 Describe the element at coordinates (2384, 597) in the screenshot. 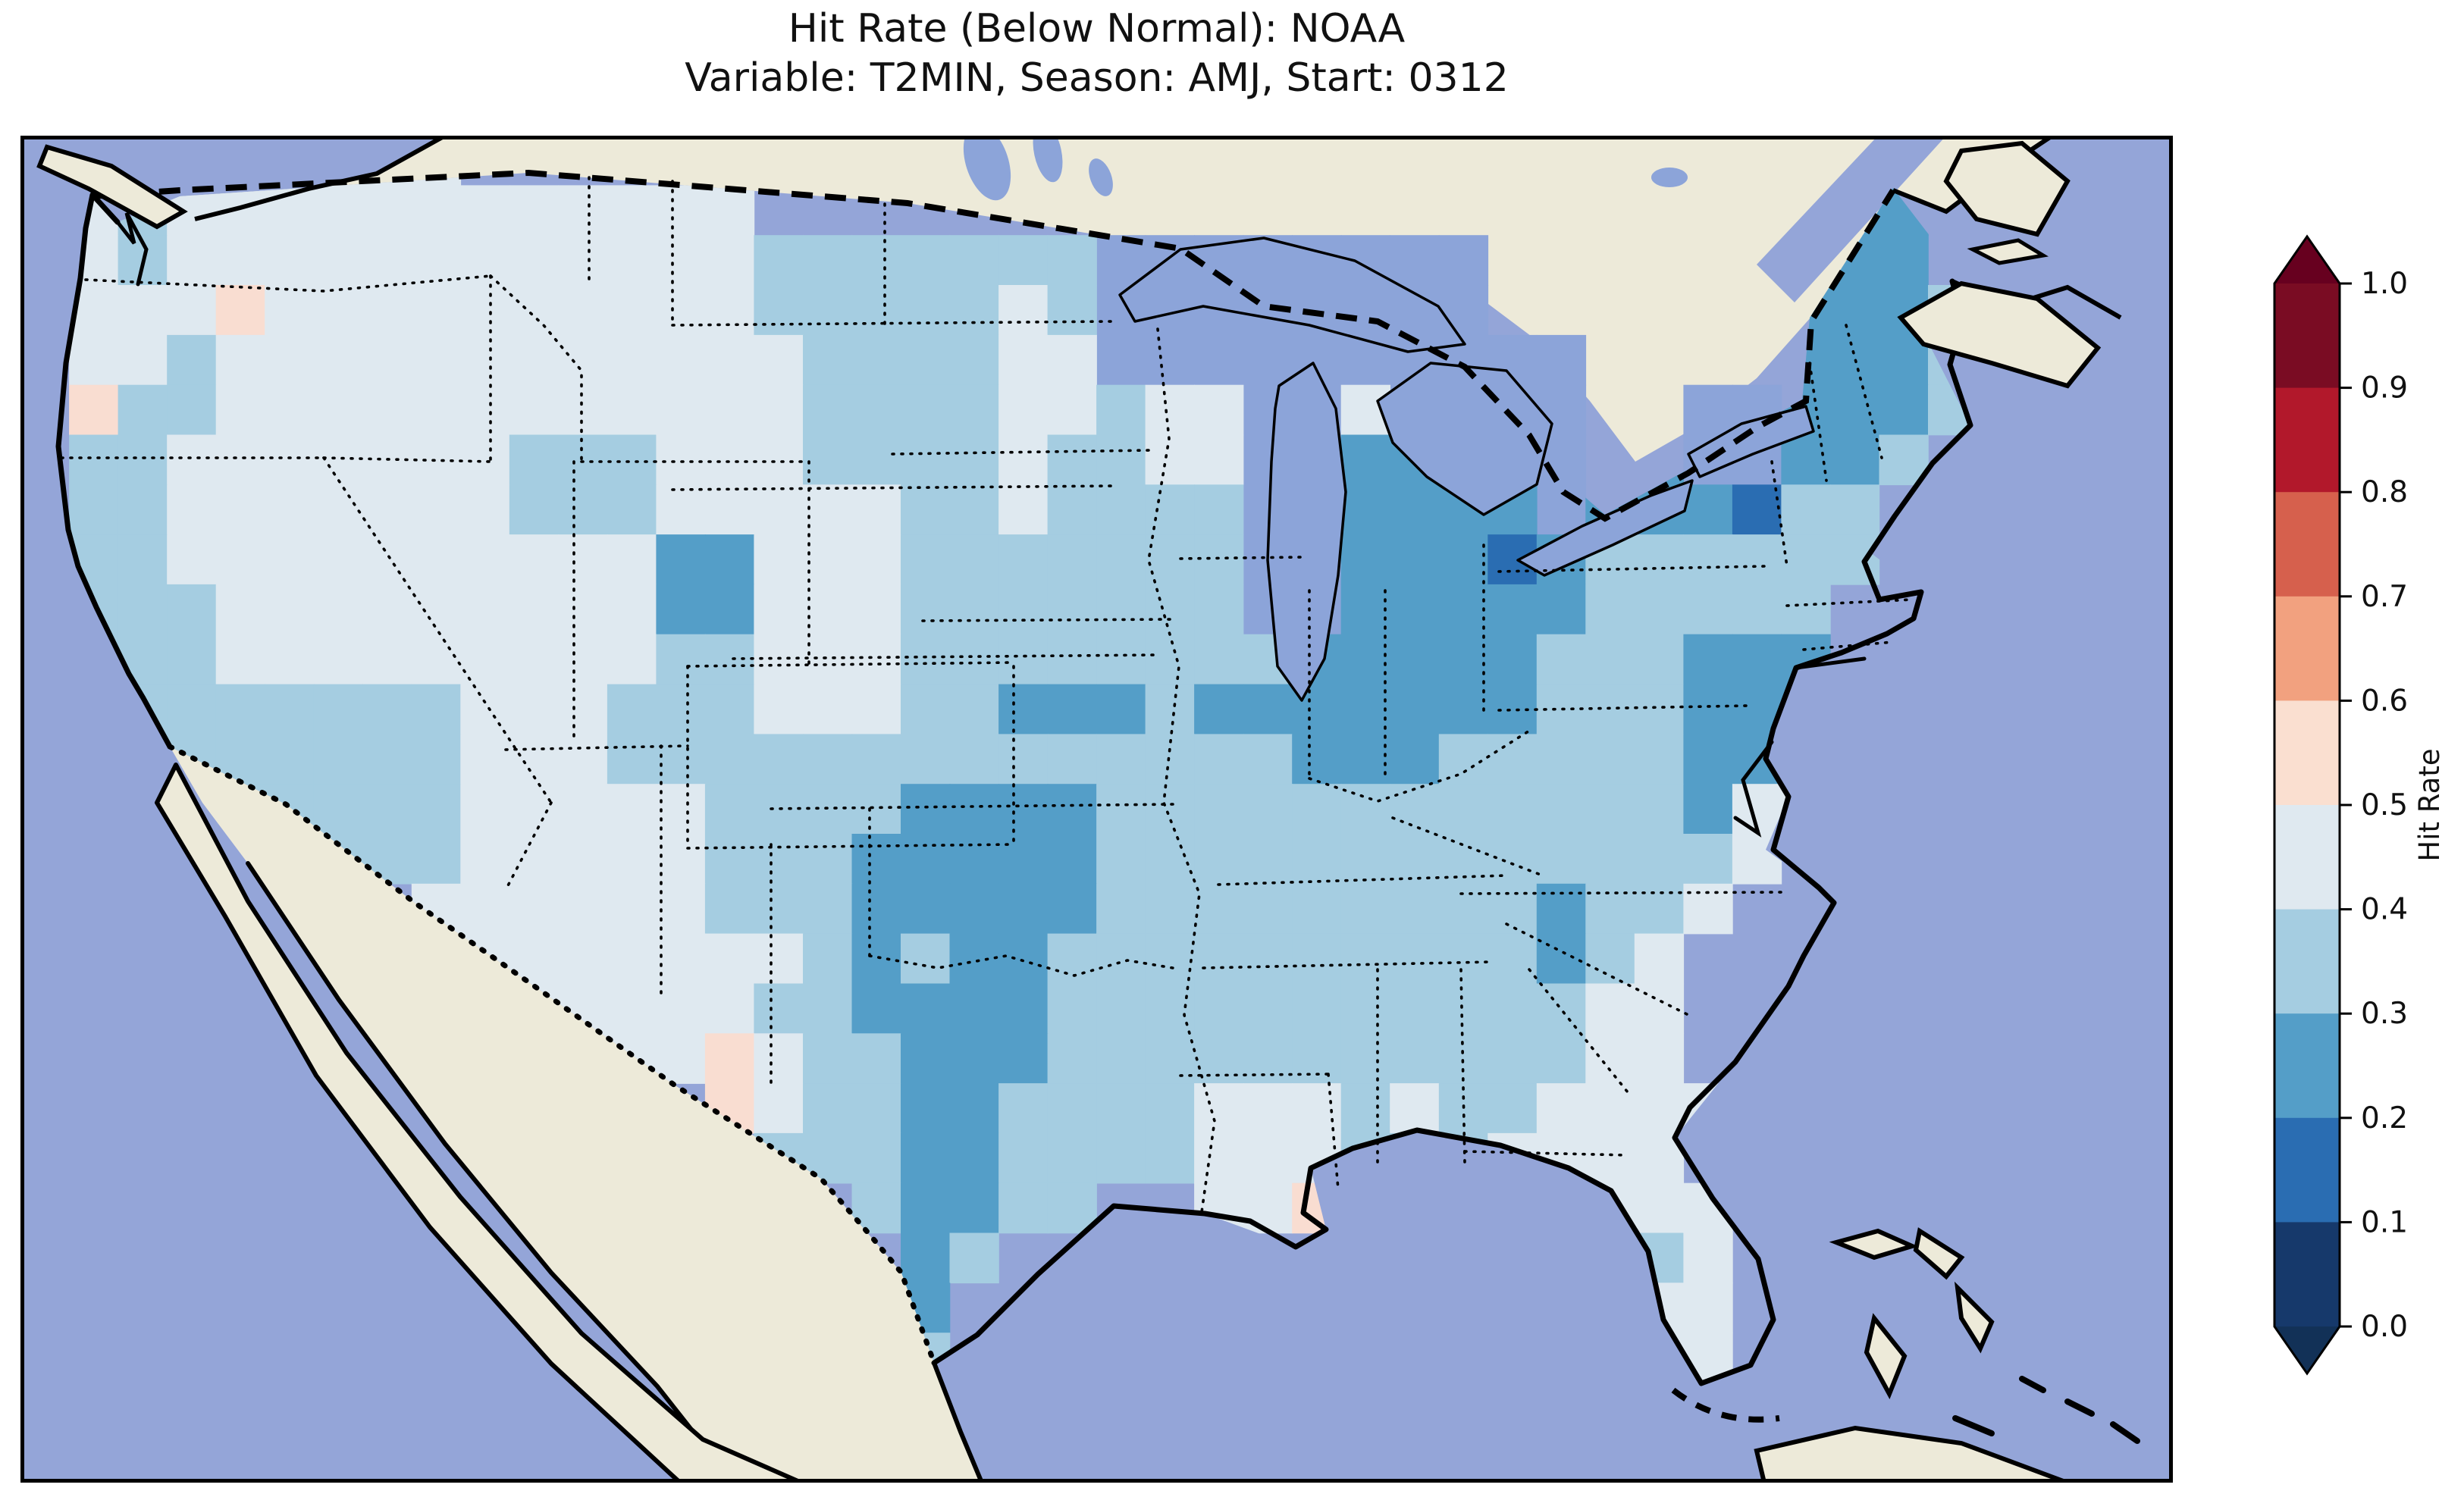

I see `colorbar-tick-label: 0.7` at that location.